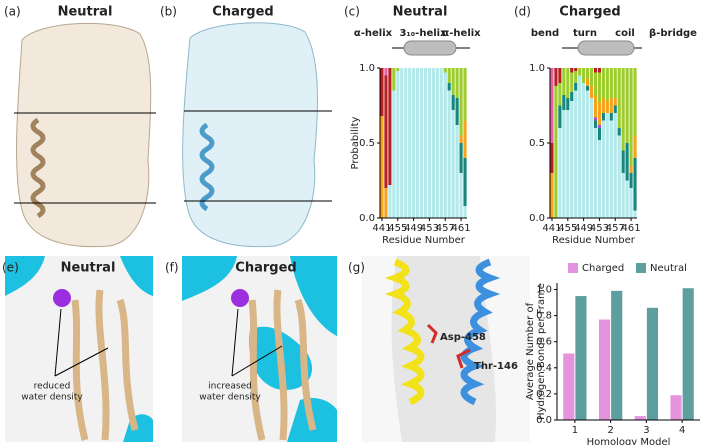  Describe the element at coordinates (673, 33) in the screenshot. I see `legend-label: β-bridge` at that location.